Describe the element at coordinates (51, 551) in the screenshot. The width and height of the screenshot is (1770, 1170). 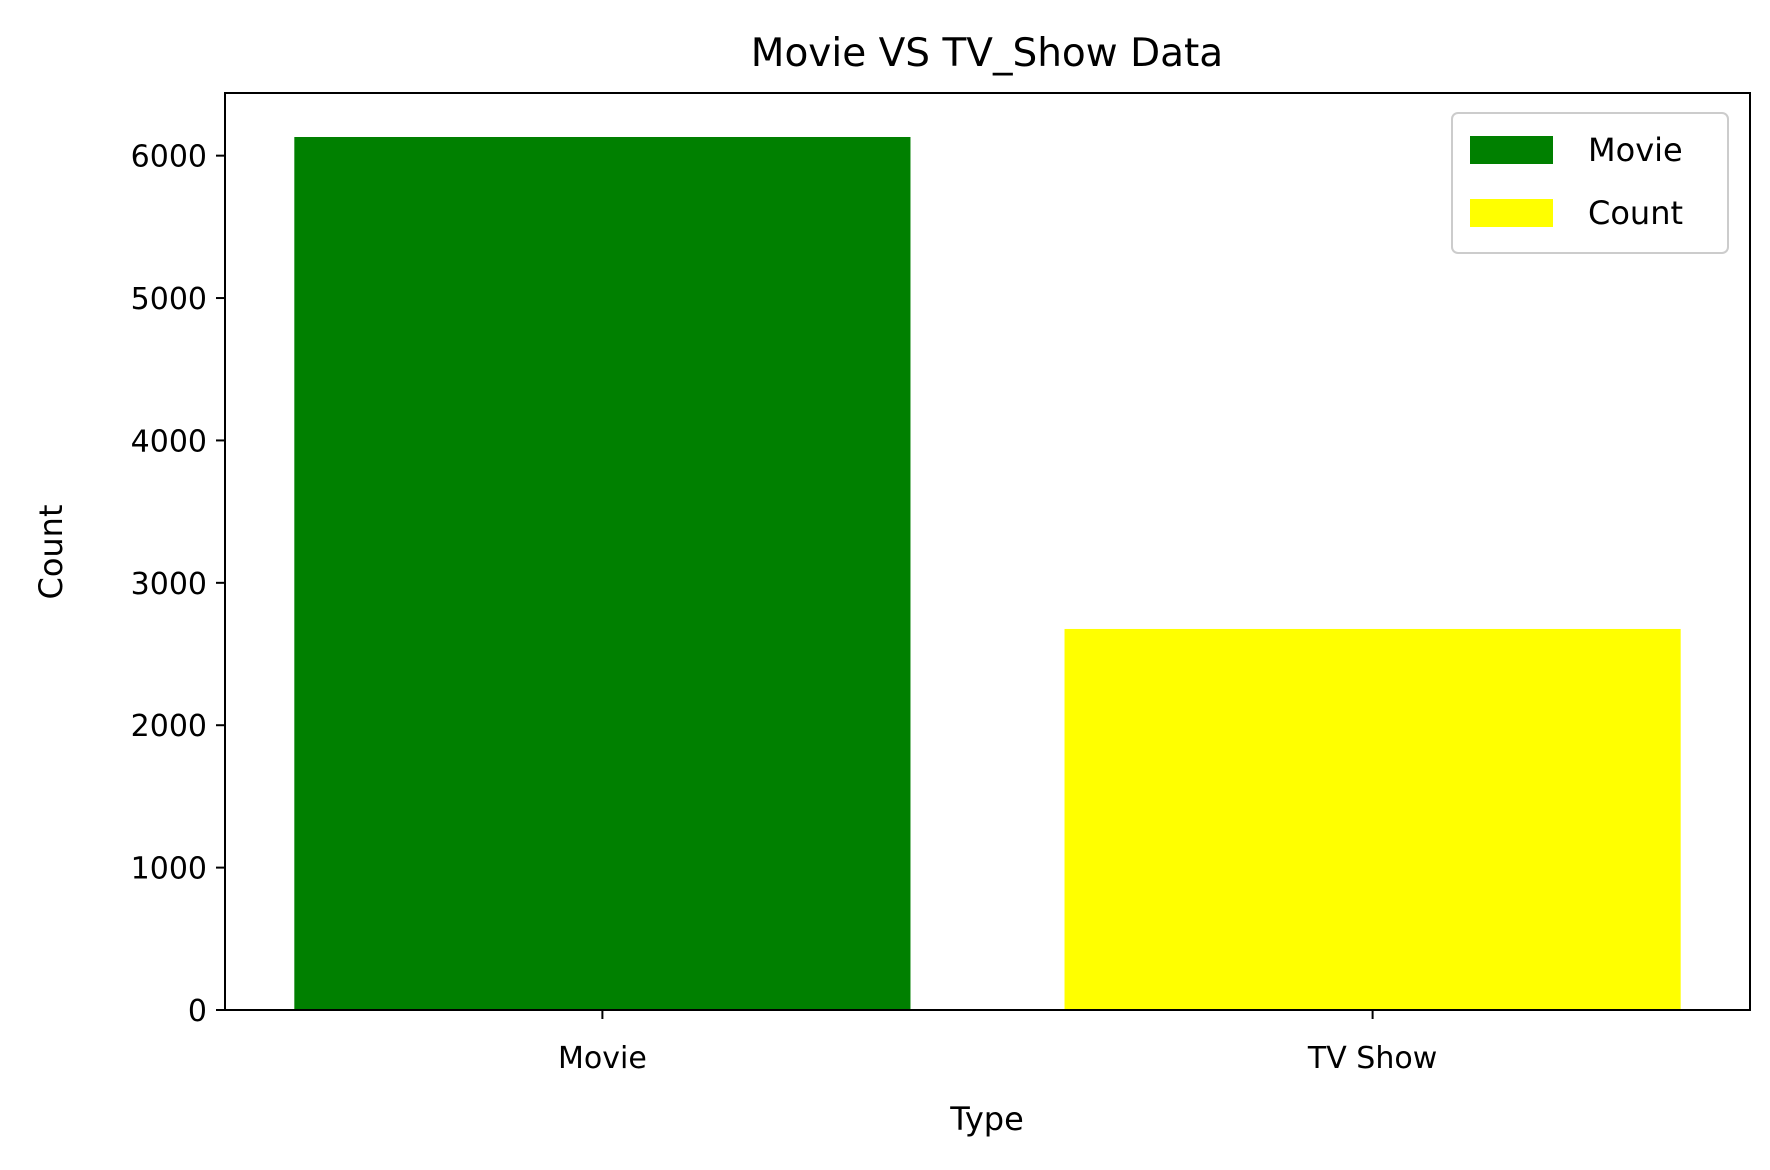
I see `y-axis-label: Count` at that location.